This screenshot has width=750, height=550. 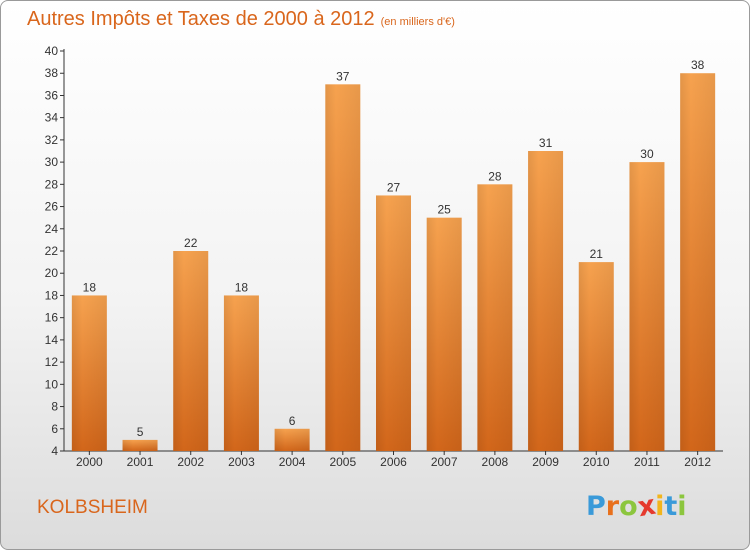 I want to click on y-tick-label: 16, so click(x=52, y=318).